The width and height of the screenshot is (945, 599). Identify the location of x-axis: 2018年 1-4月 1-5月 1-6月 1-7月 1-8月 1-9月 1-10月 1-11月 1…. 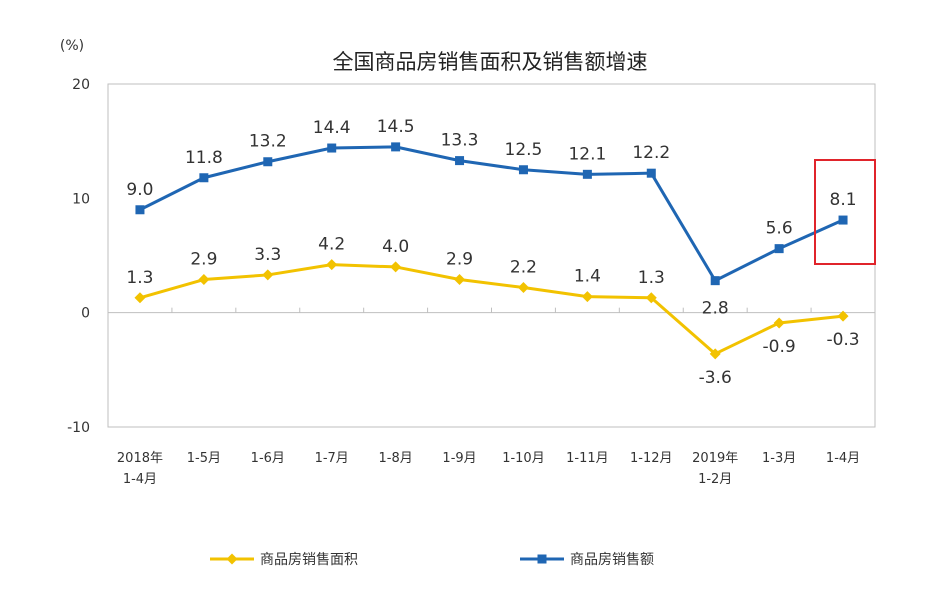
(488, 469).